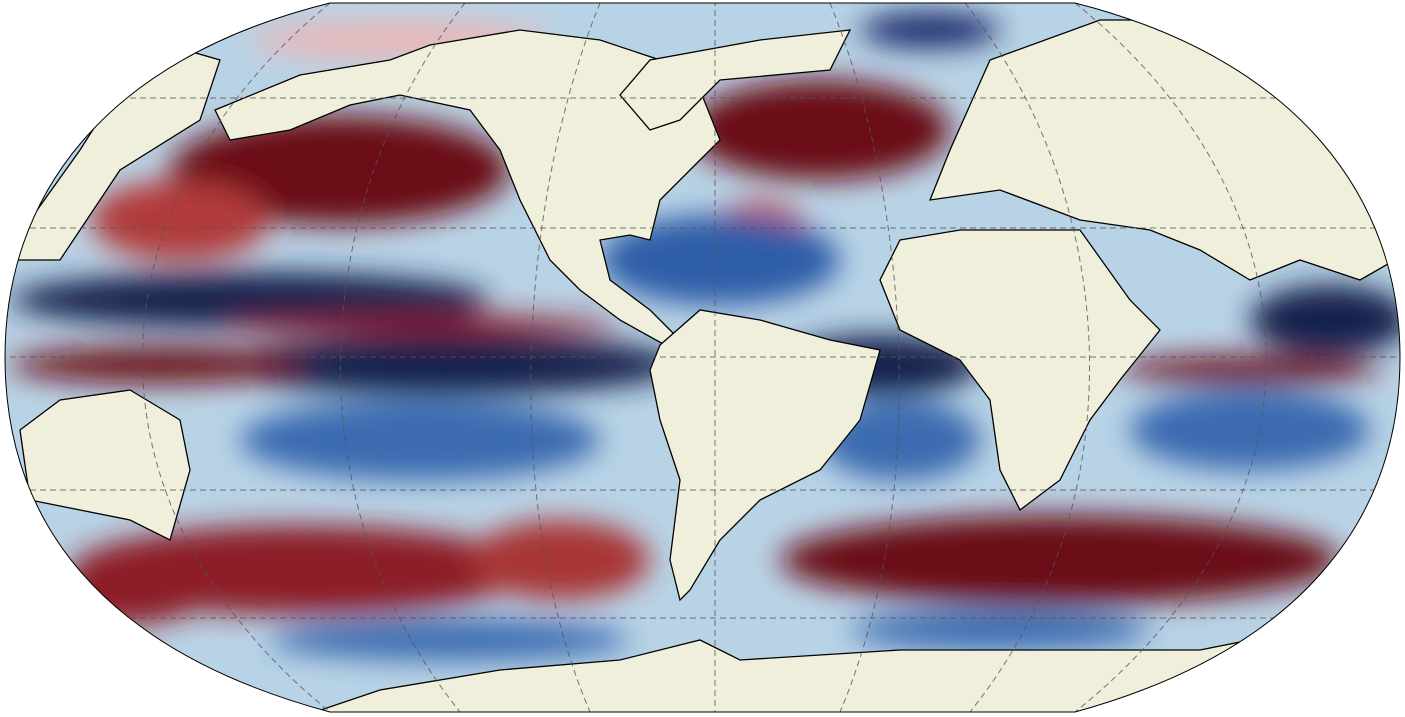  I want to click on south-america, so click(765, 455).